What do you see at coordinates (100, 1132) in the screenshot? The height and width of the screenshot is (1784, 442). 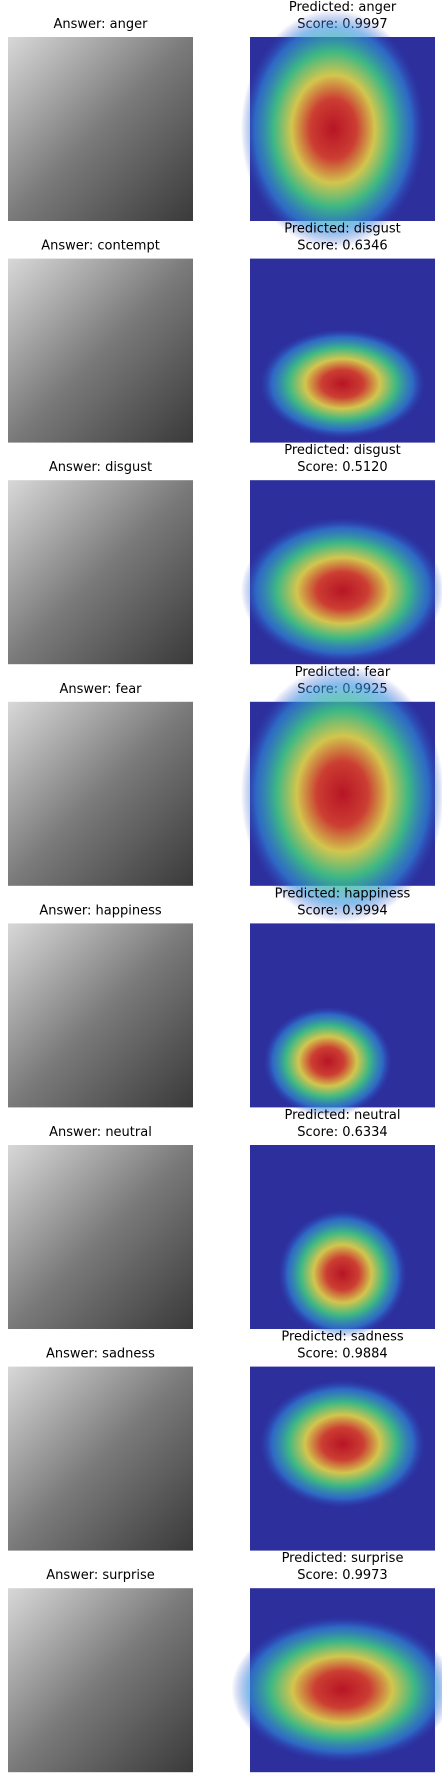 I see `answer-title: Answer: neutral` at bounding box center [100, 1132].